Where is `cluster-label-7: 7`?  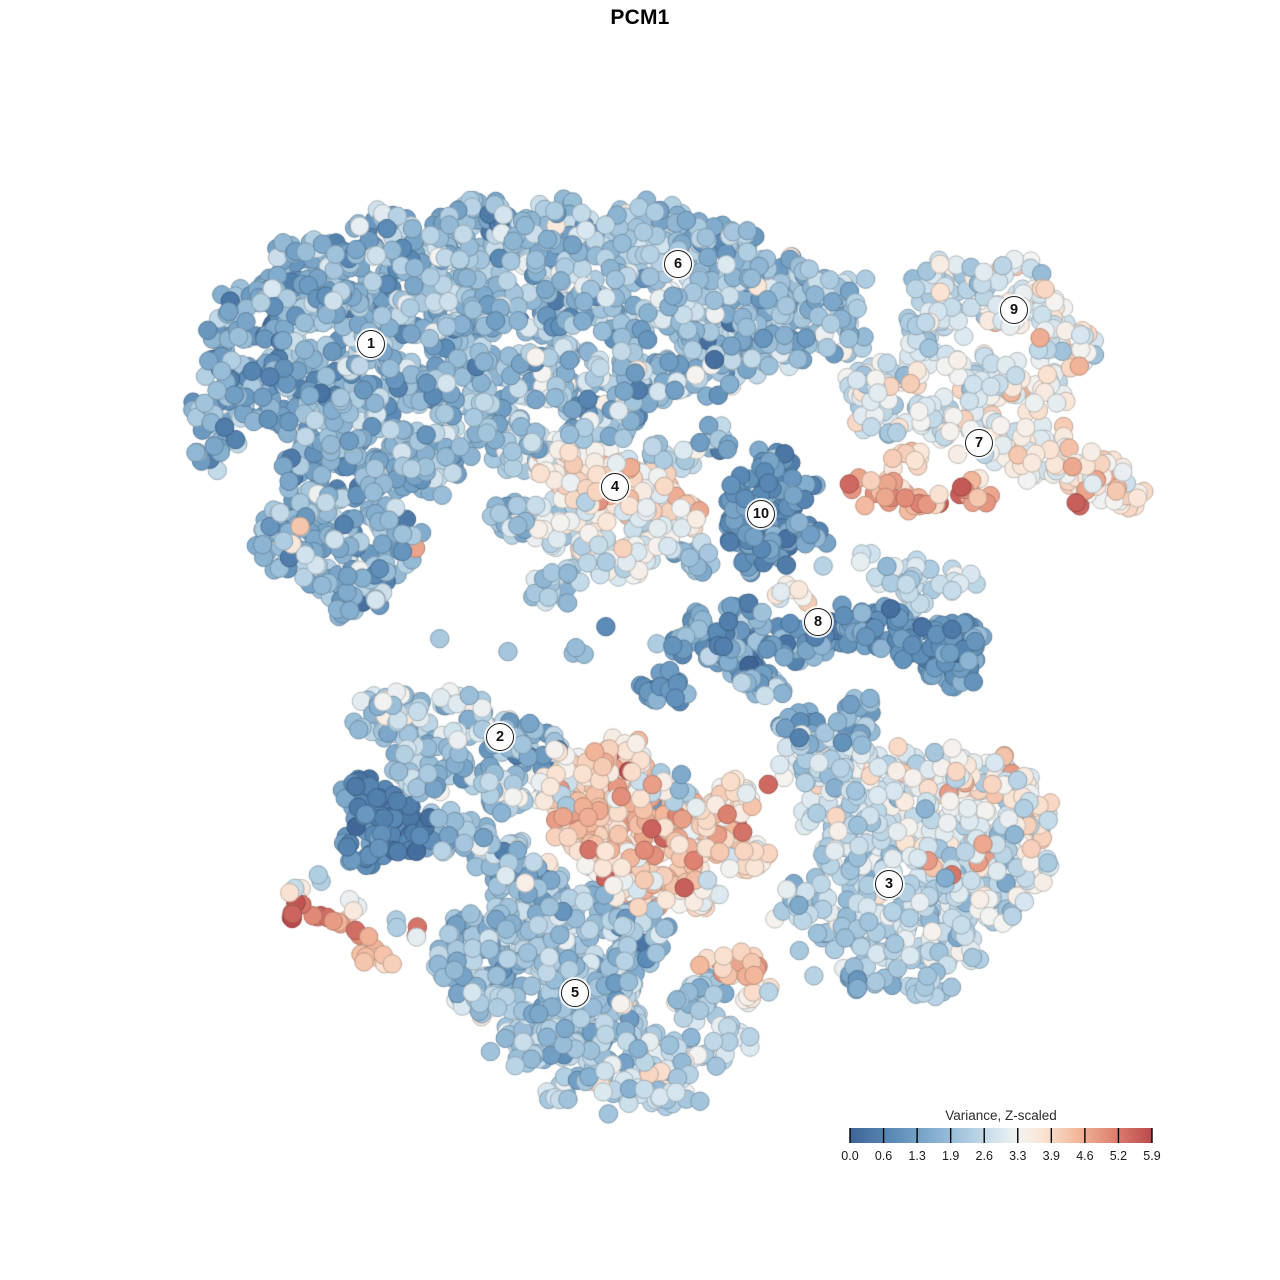 cluster-label-7: 7 is located at coordinates (979, 443).